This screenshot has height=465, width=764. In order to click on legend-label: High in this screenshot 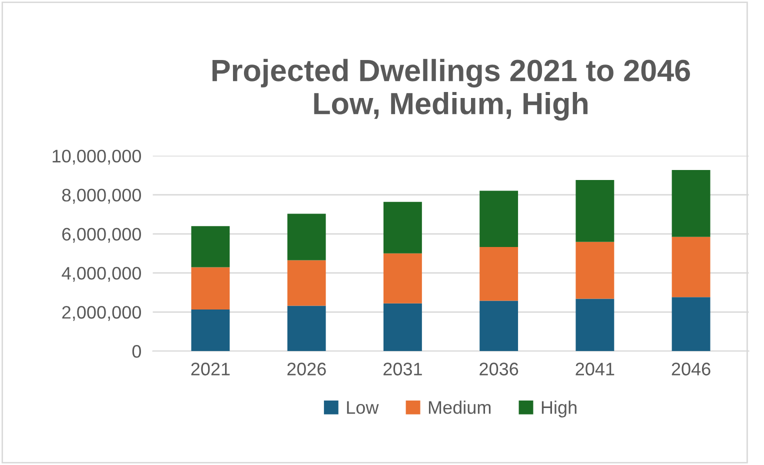, I will do `click(559, 409)`.